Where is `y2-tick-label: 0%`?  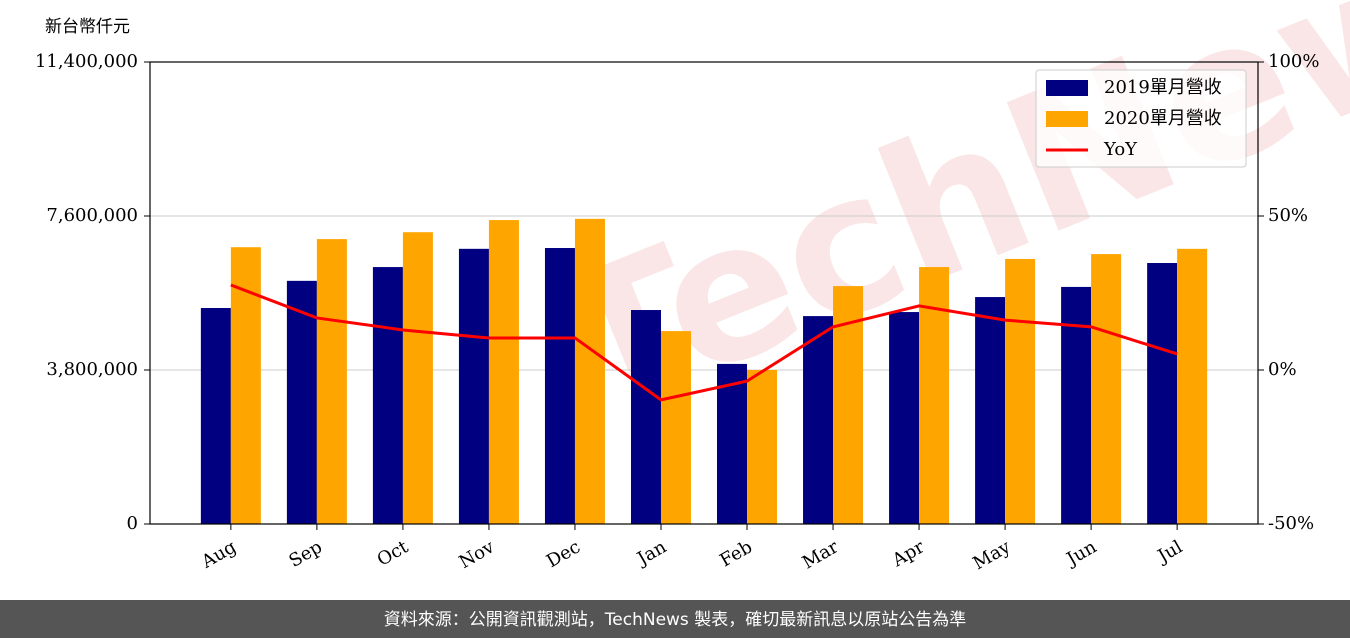
y2-tick-label: 0% is located at coordinates (1282, 369).